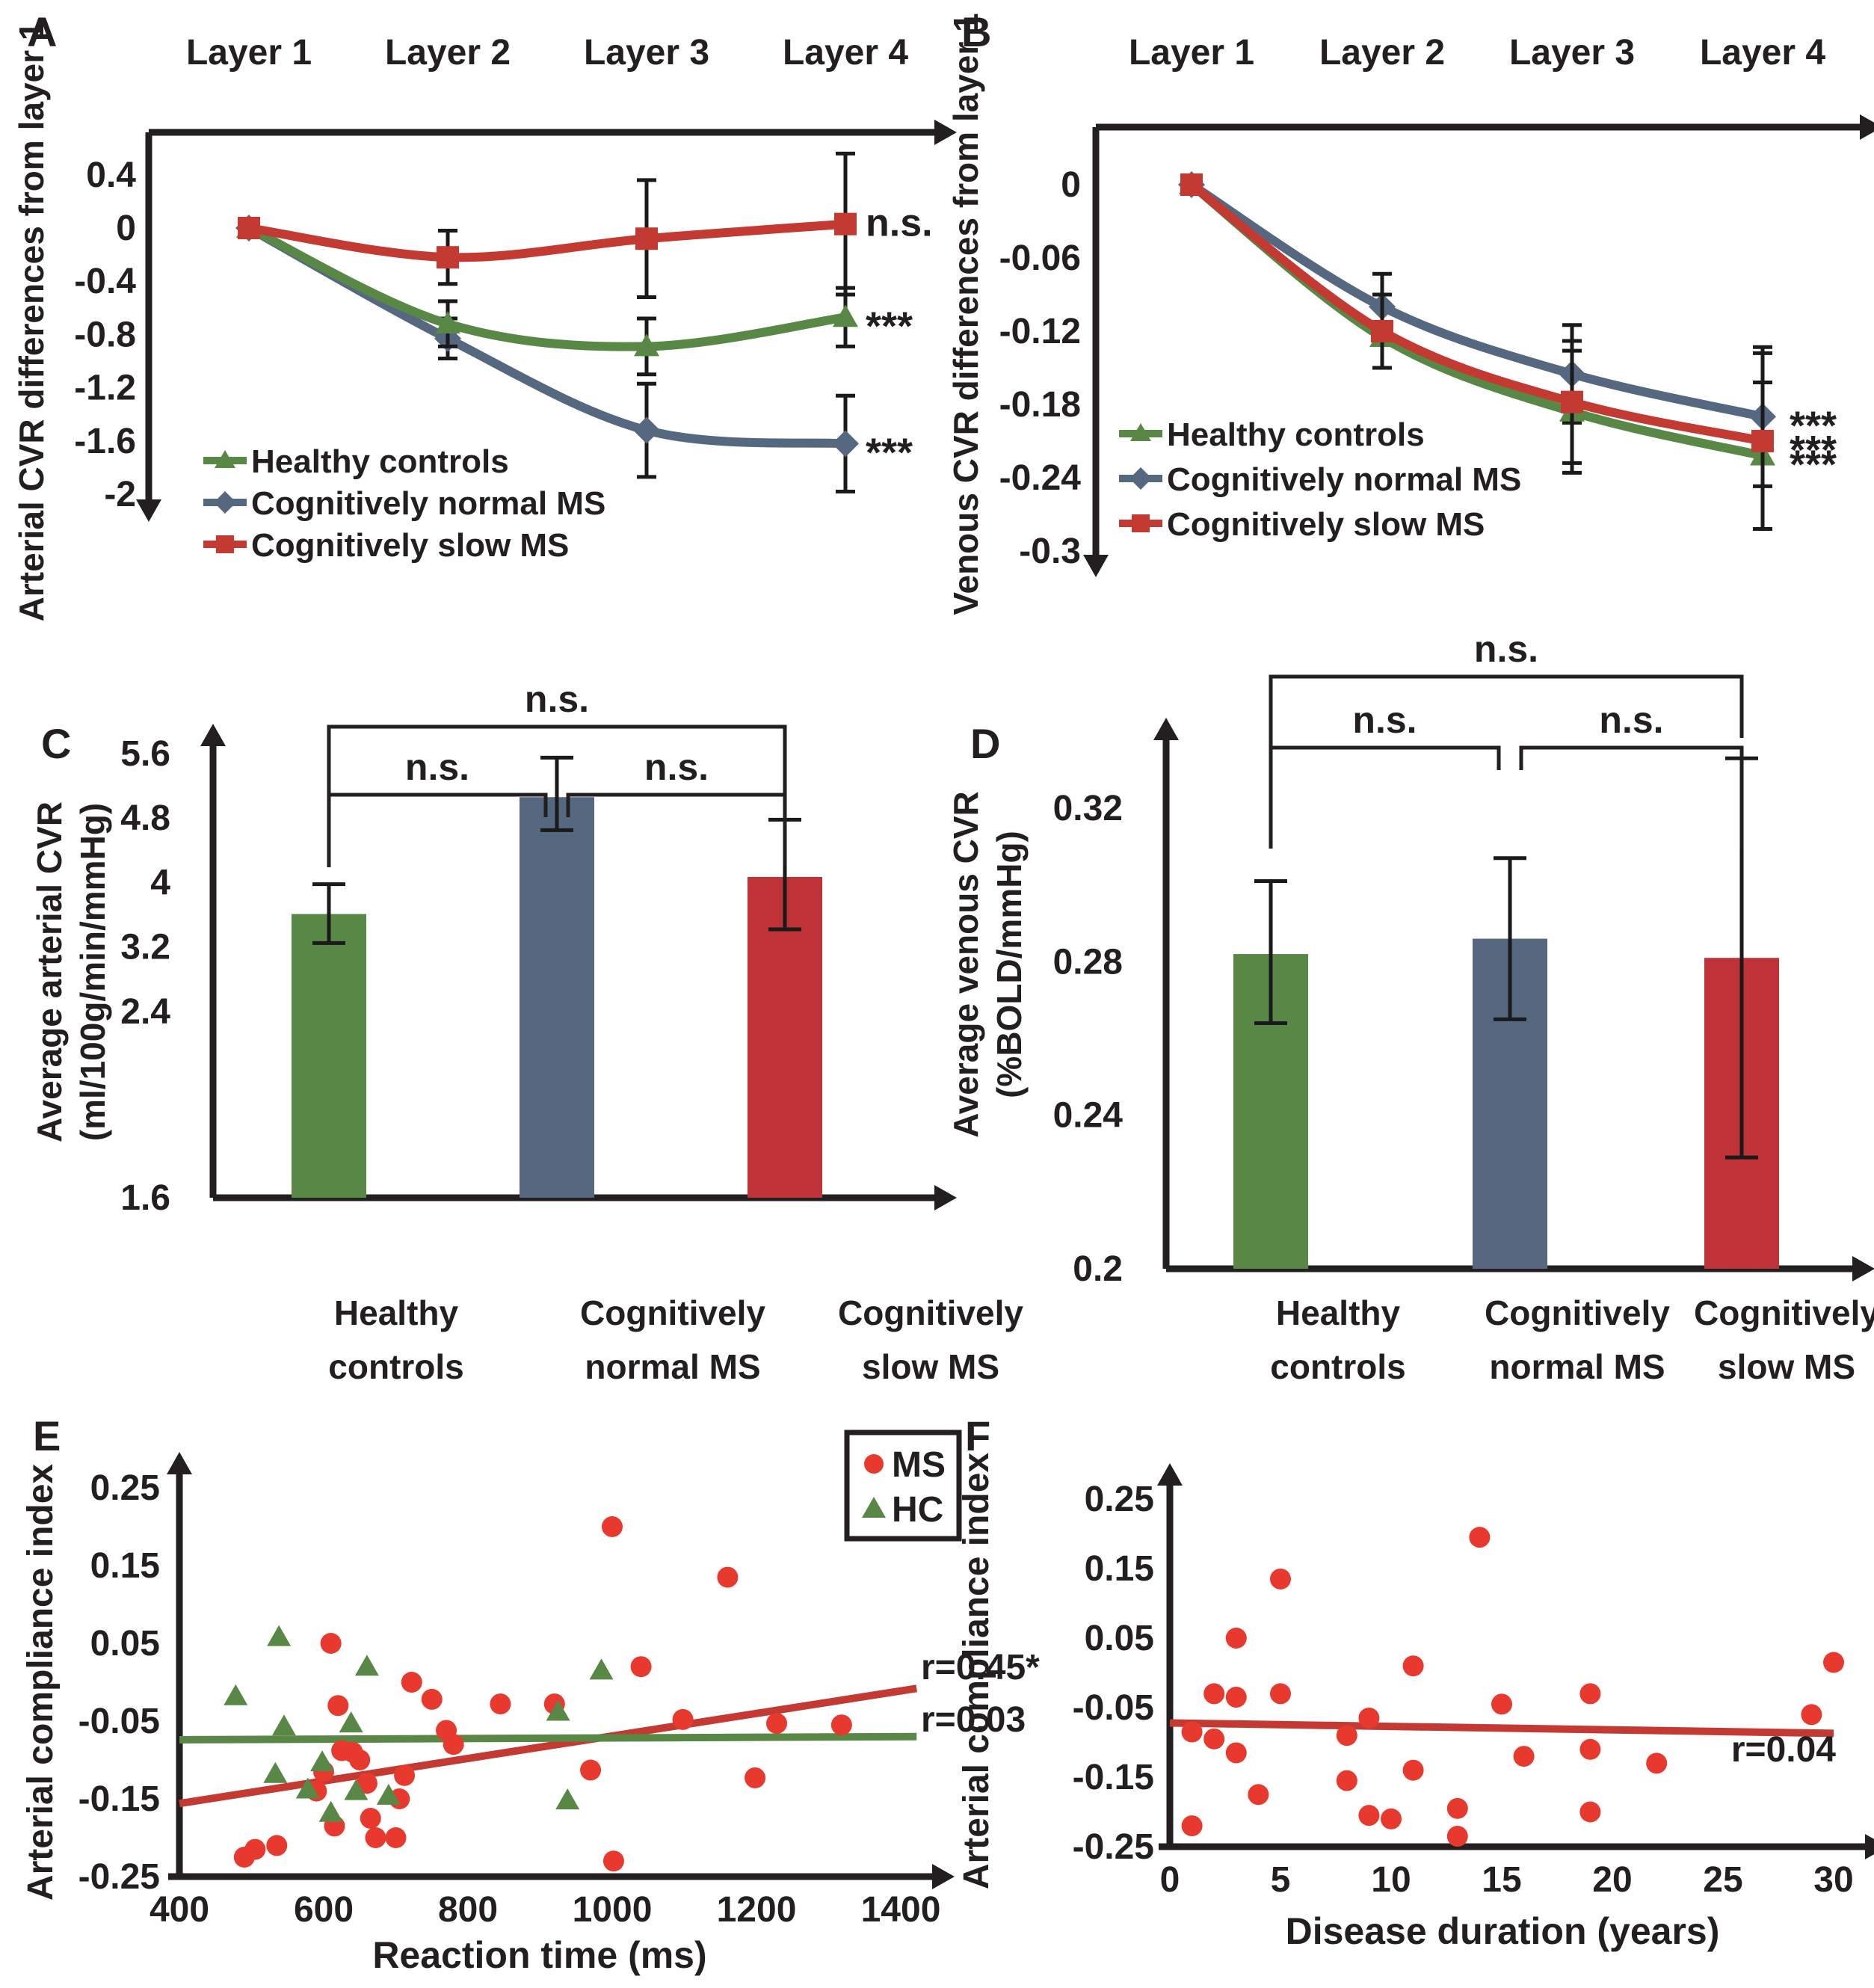 The width and height of the screenshot is (1874, 1988). What do you see at coordinates (1113, 1708) in the screenshot?
I see `y-tick-label: -0.05` at bounding box center [1113, 1708].